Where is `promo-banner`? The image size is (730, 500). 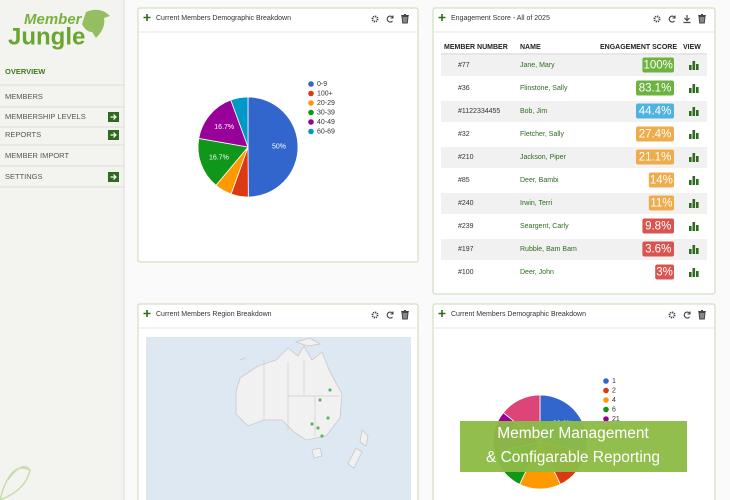 promo-banner is located at coordinates (573, 446).